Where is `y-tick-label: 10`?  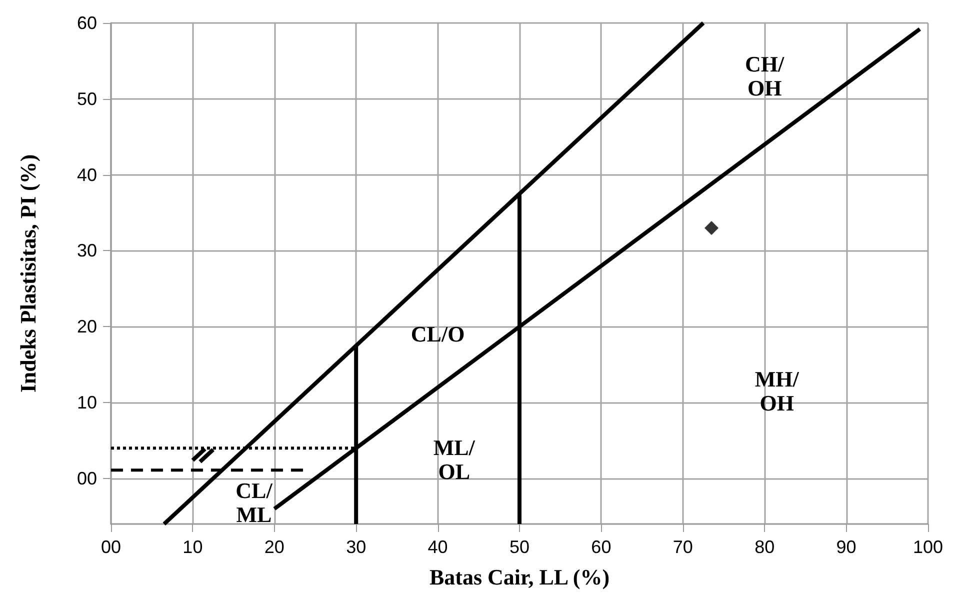
y-tick-label: 10 is located at coordinates (86, 402).